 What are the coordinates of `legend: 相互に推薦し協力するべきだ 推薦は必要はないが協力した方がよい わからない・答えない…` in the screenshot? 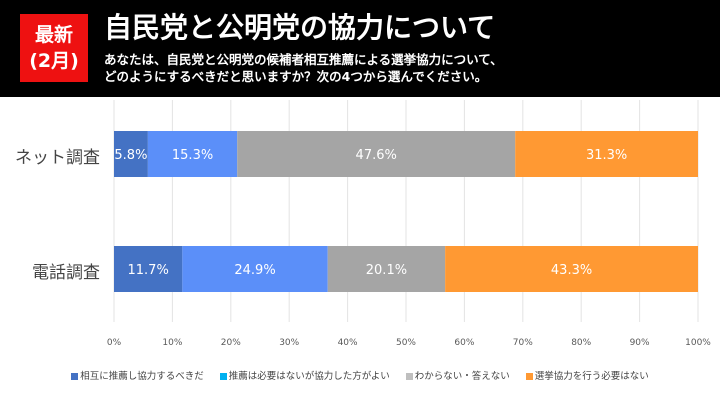 It's located at (360, 375).